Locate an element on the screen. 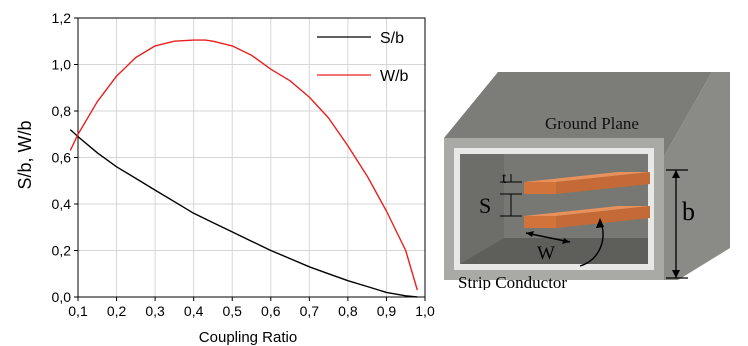 The image size is (748, 346). y-tick-label: 0,0 is located at coordinates (62, 297).